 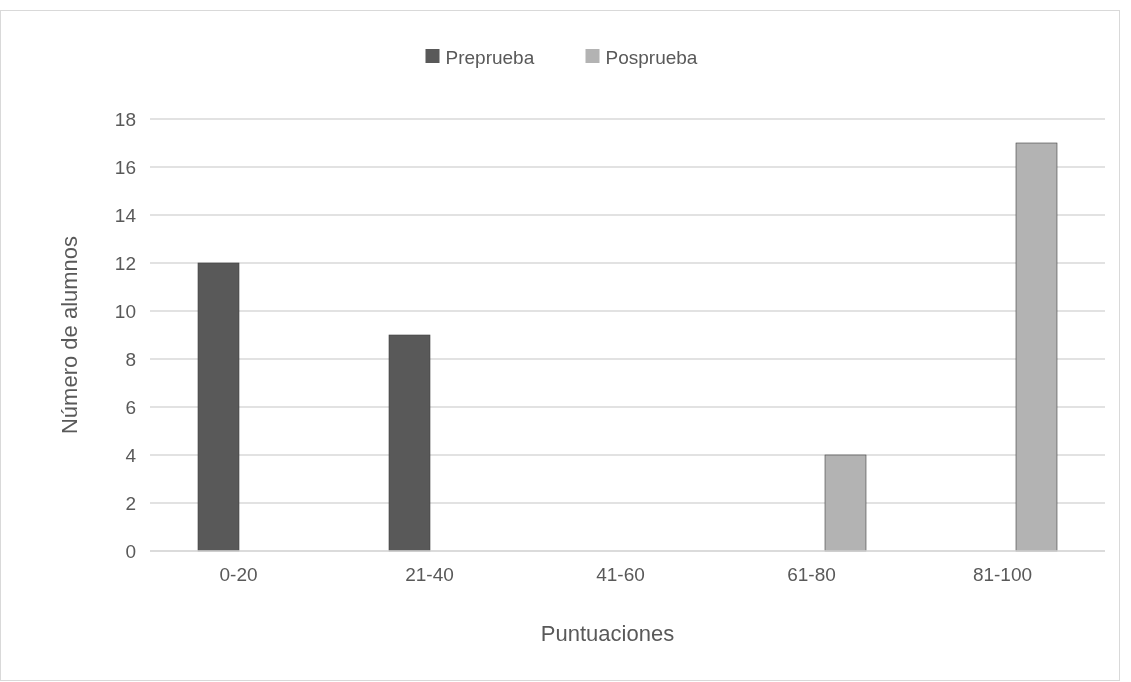 I want to click on y-tick-label: 0, so click(x=130, y=551).